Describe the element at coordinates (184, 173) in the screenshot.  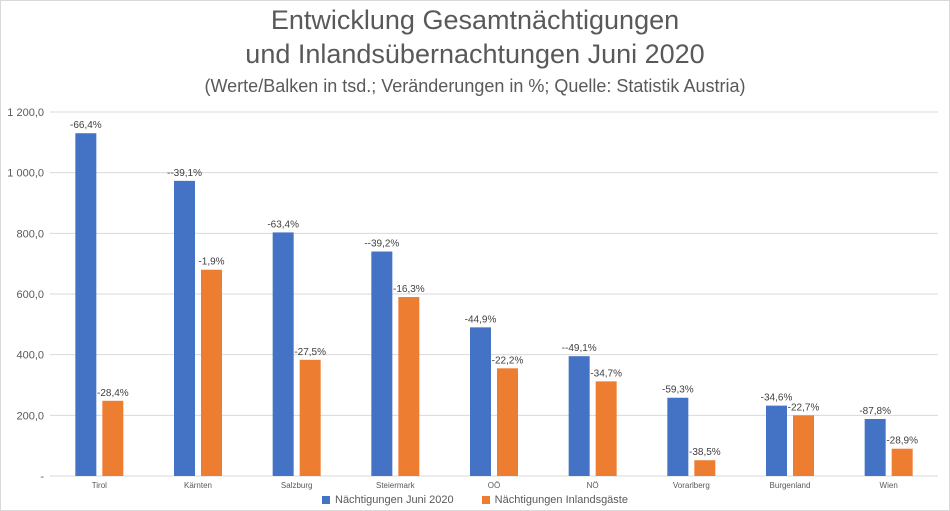
I see `data-label: --39,1%` at that location.